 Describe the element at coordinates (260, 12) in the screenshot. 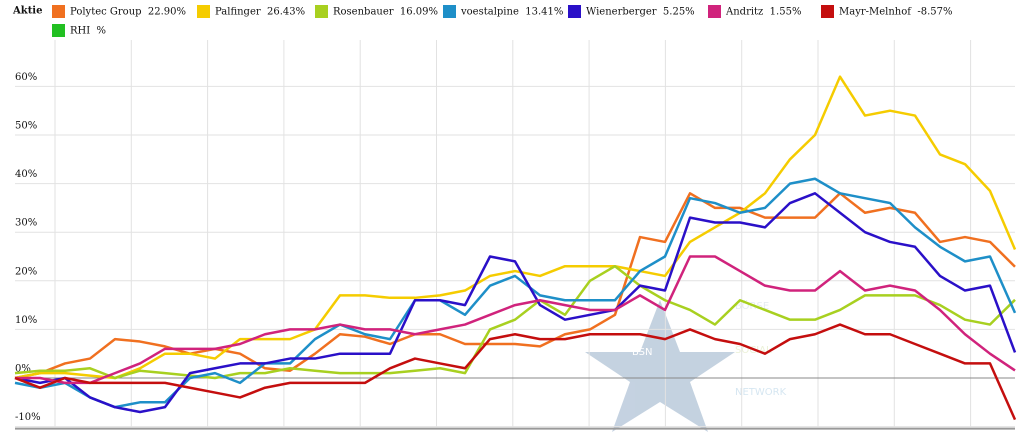

I see `legend-label: Palfinger 26.43%` at that location.